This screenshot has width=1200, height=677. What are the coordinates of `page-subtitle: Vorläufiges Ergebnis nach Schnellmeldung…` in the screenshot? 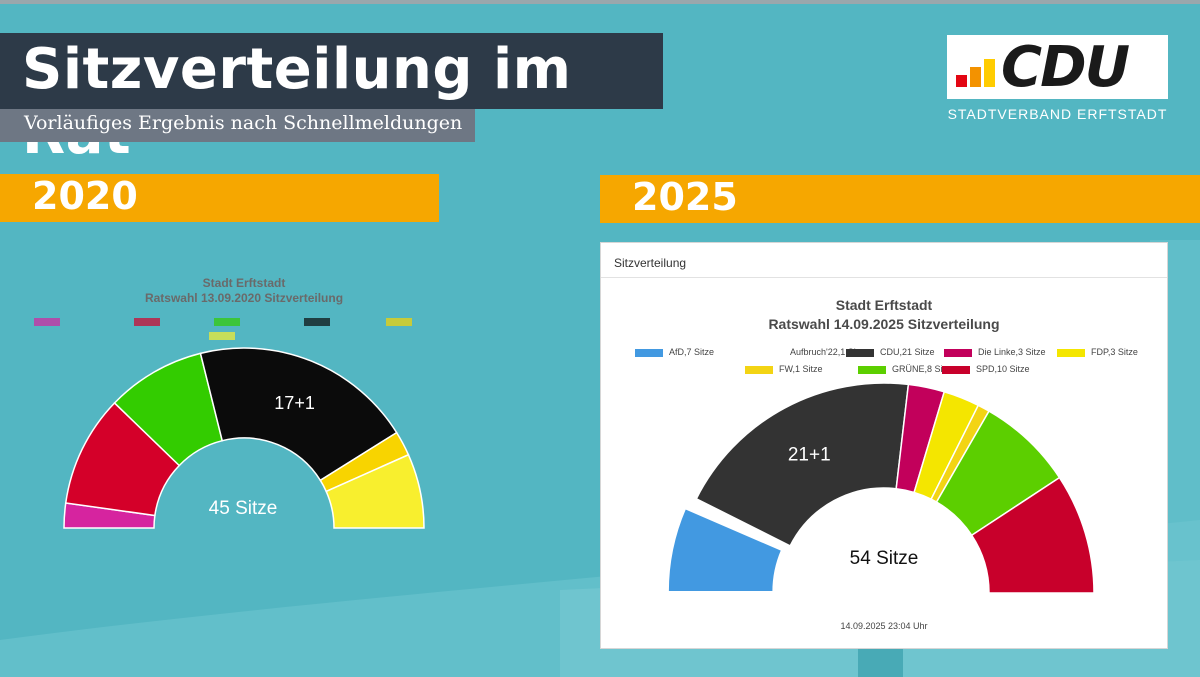 It's located at (243, 123).